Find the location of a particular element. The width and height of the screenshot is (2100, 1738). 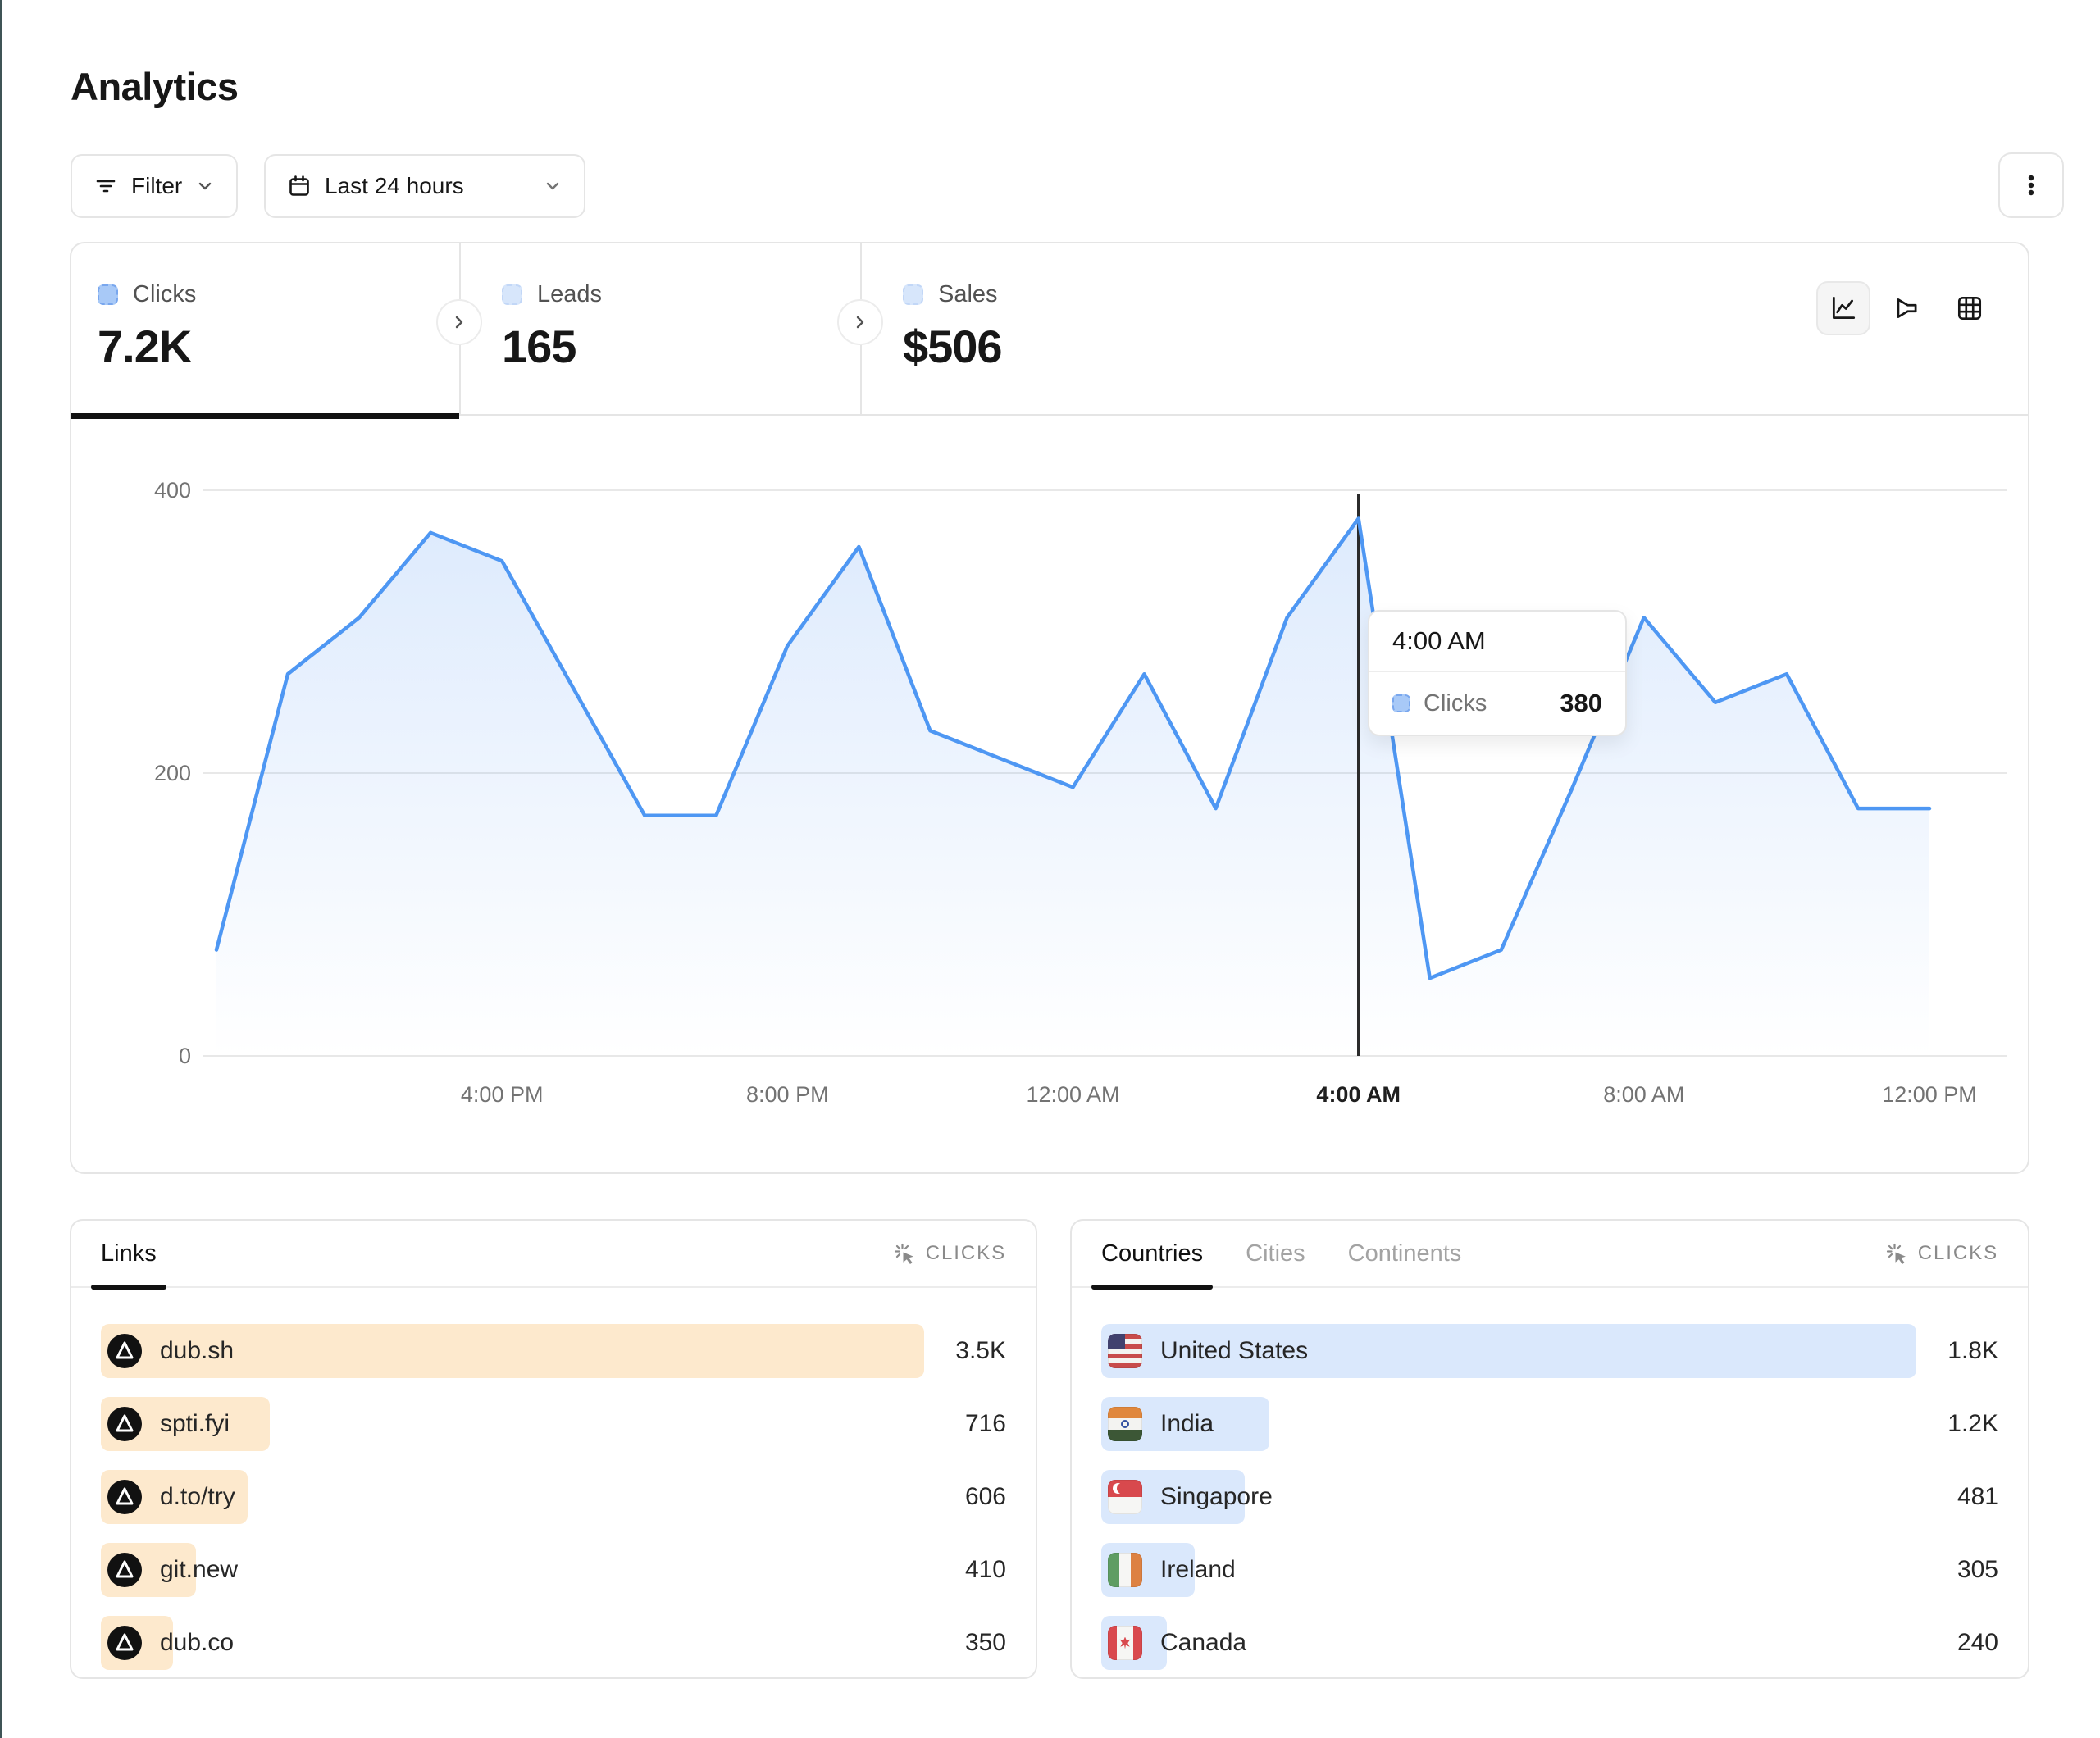

tab-links: Links is located at coordinates (129, 1264).